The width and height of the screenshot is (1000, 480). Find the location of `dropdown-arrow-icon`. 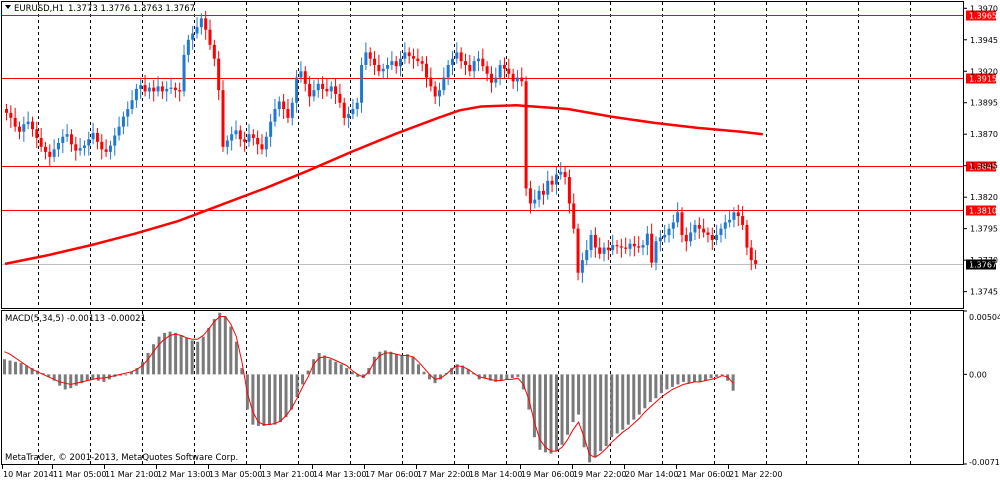

dropdown-arrow-icon is located at coordinates (8, 7).